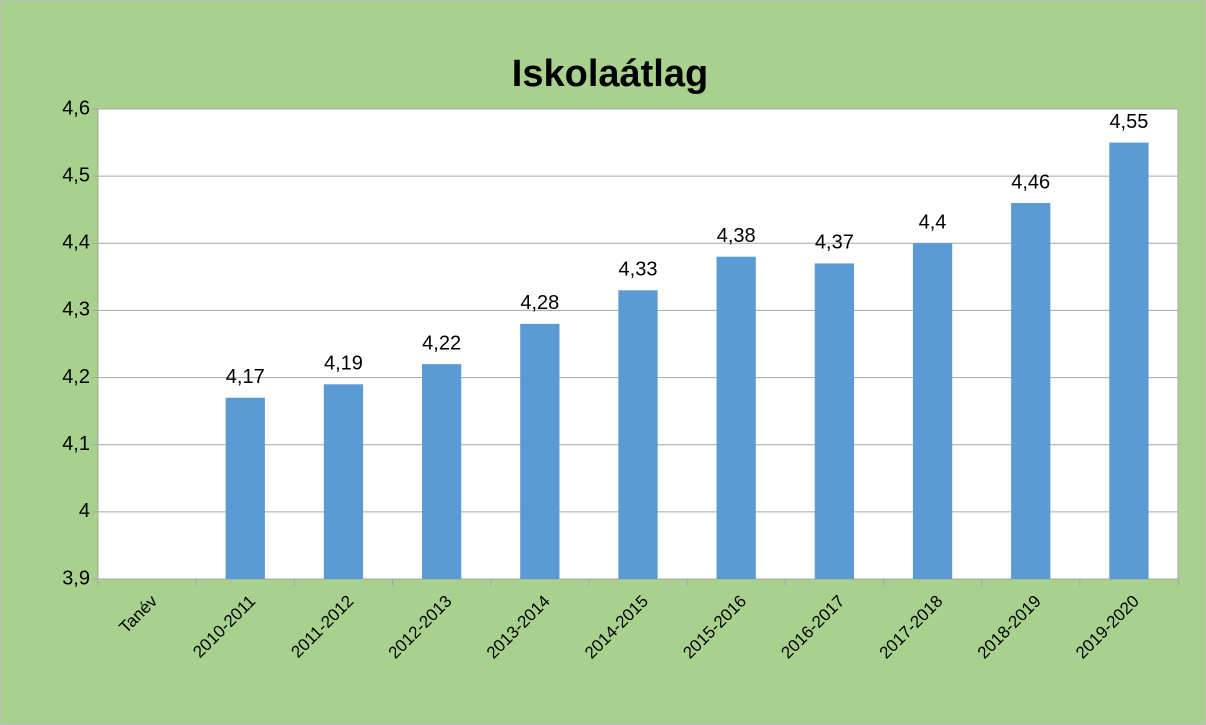 This screenshot has height=725, width=1206. What do you see at coordinates (1030, 182) in the screenshot?
I see `value-label: 4,46` at bounding box center [1030, 182].